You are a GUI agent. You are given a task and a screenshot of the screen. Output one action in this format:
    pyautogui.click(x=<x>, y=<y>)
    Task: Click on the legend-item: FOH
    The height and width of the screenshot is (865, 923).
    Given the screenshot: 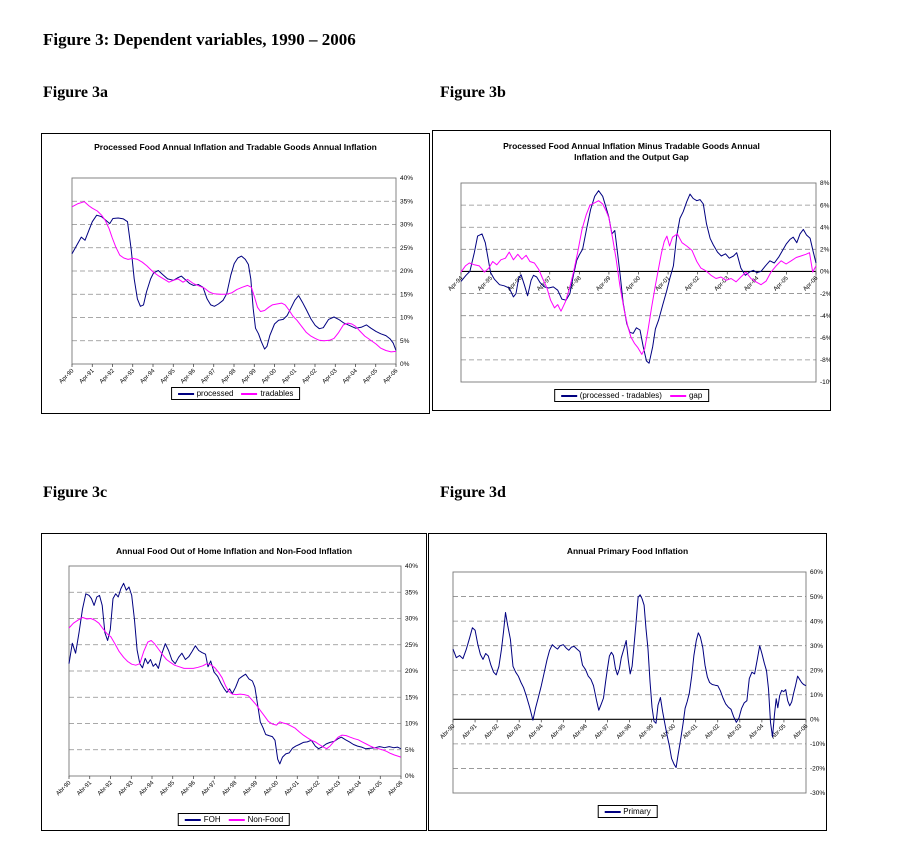 What is the action you would take?
    pyautogui.click(x=202, y=819)
    